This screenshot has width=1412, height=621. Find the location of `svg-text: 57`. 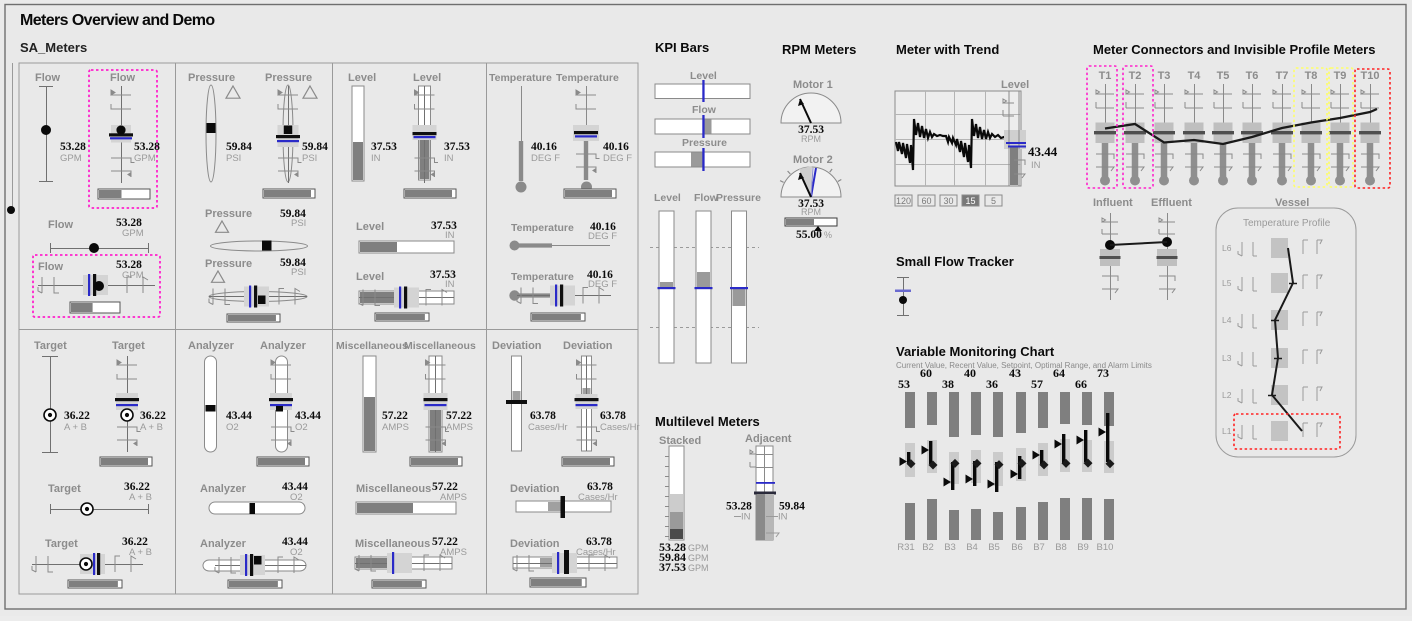

svg-text: 57 is located at coordinates (1037, 384).